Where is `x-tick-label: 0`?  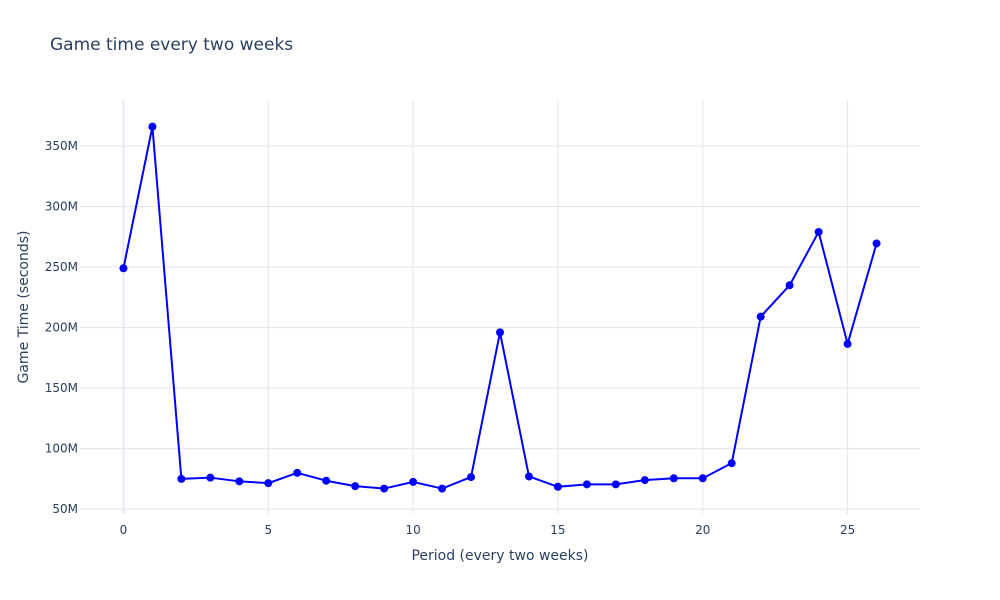
x-tick-label: 0 is located at coordinates (124, 530).